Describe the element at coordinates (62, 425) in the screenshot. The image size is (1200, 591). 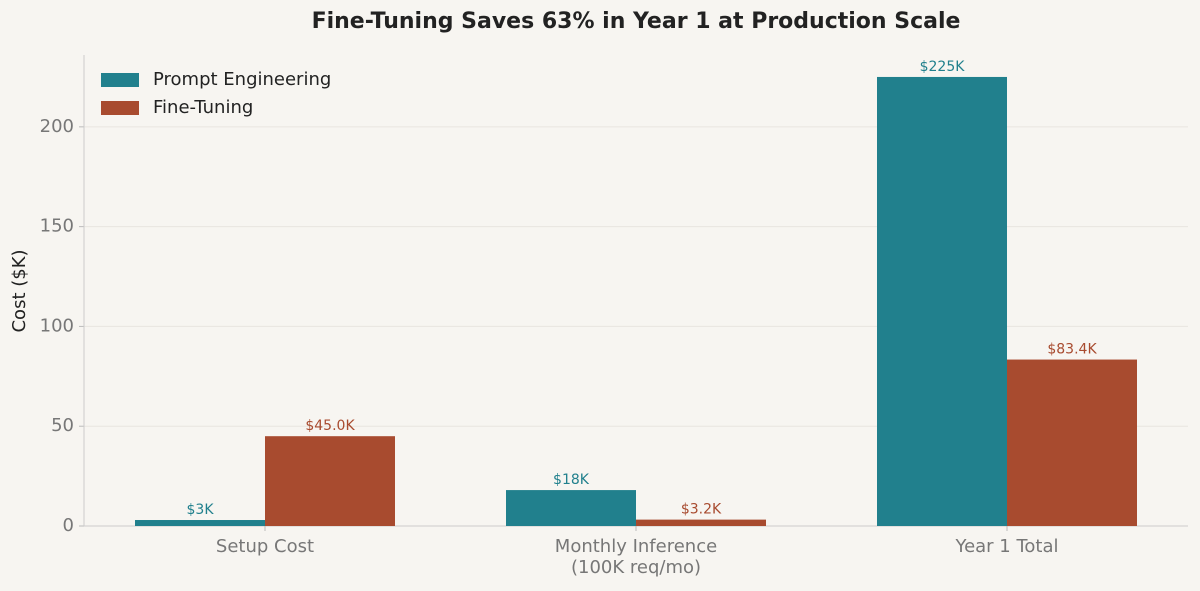
I see `y-tick-label: 50` at that location.